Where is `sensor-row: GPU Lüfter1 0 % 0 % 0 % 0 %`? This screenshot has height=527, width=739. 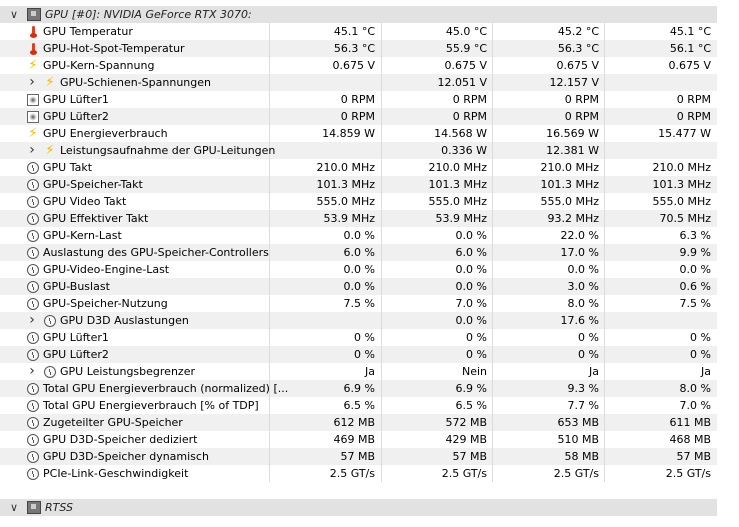 sensor-row: GPU Lüfter1 0 % 0 % 0 % 0 % is located at coordinates (358, 337).